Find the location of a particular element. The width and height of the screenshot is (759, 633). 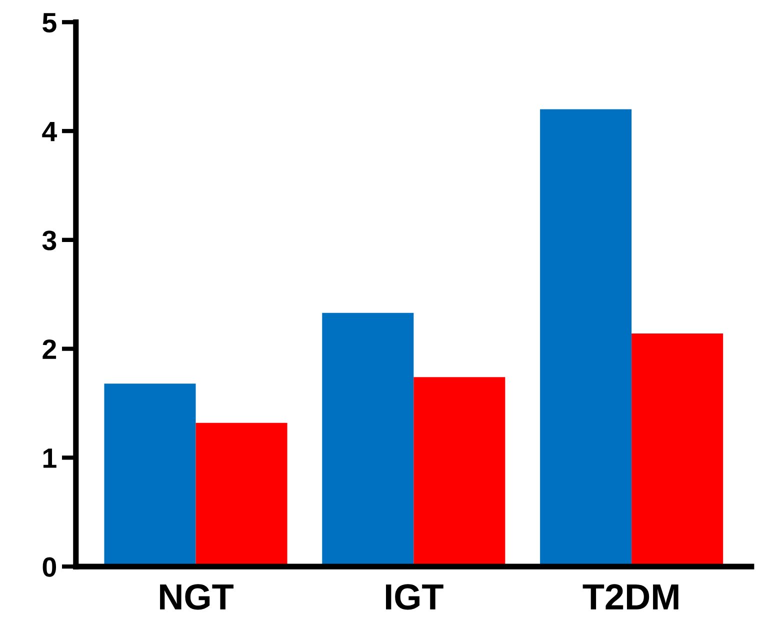

y-tick-label: 2 is located at coordinates (49, 349).